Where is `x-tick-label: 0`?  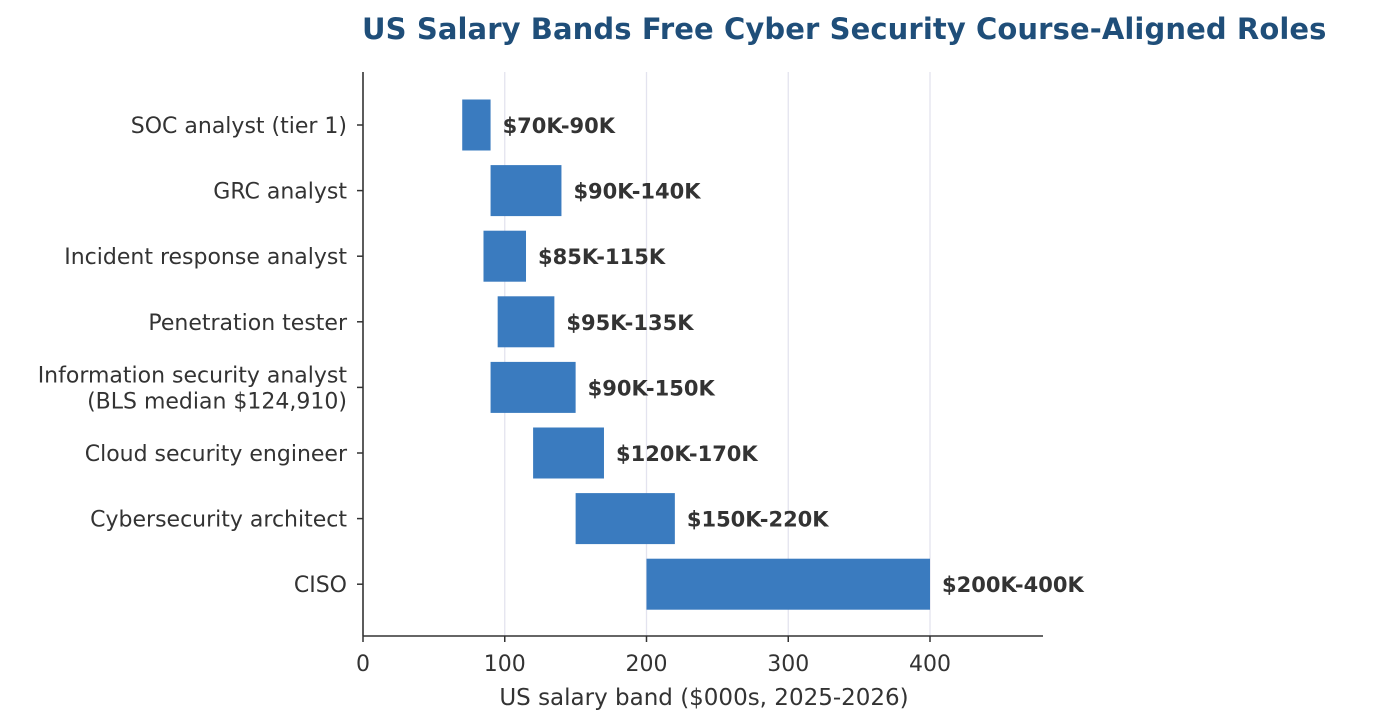 x-tick-label: 0 is located at coordinates (363, 664).